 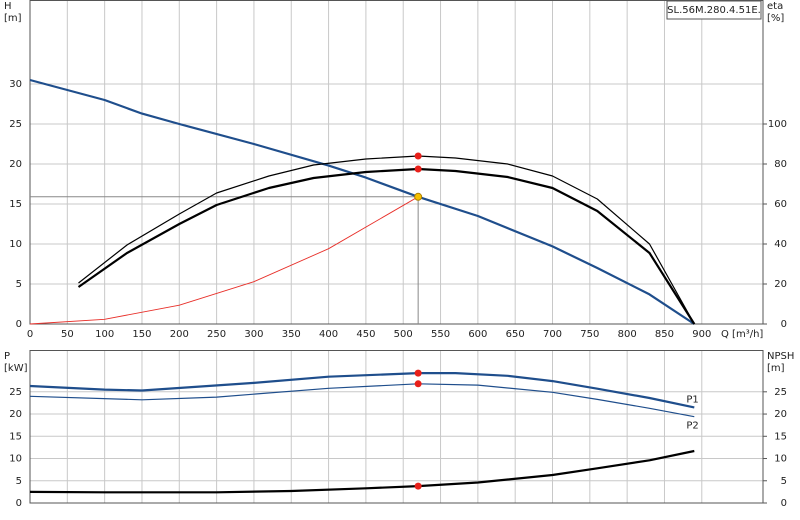 What do you see at coordinates (67, 334) in the screenshot?
I see `x-tick-label: 50` at bounding box center [67, 334].